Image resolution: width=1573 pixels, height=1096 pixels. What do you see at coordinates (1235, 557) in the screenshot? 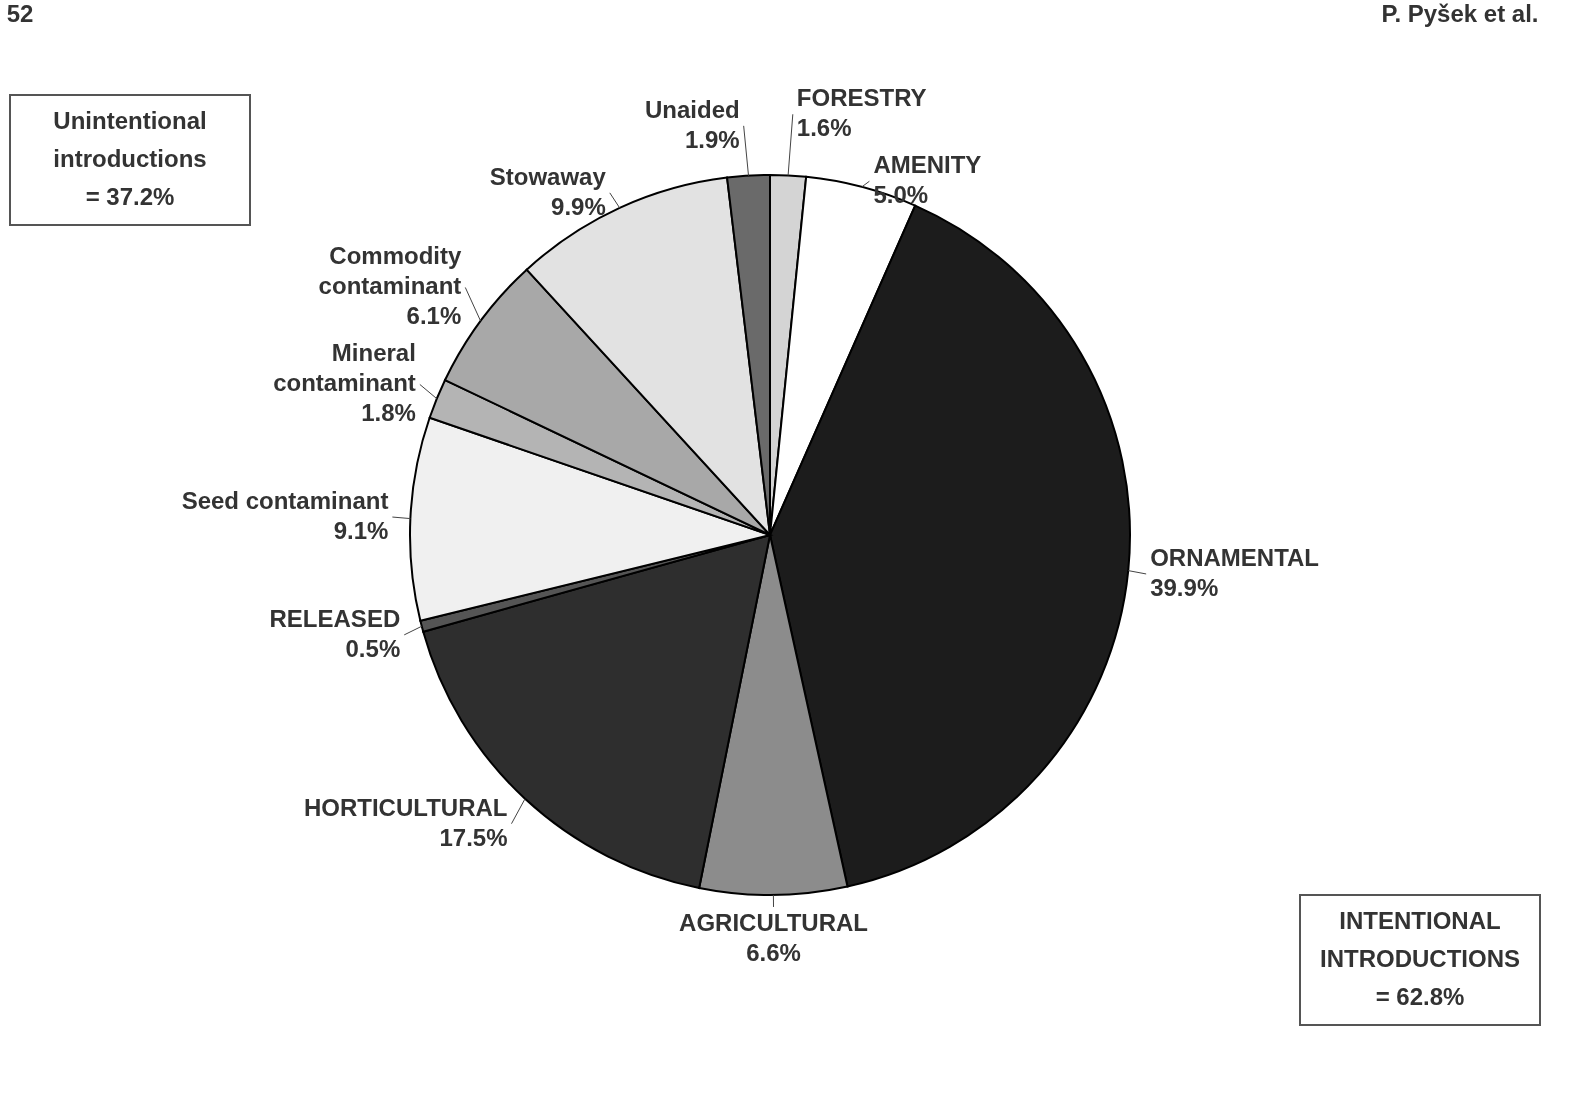
I see `slice-label: ORNAMENTAL` at bounding box center [1235, 557].